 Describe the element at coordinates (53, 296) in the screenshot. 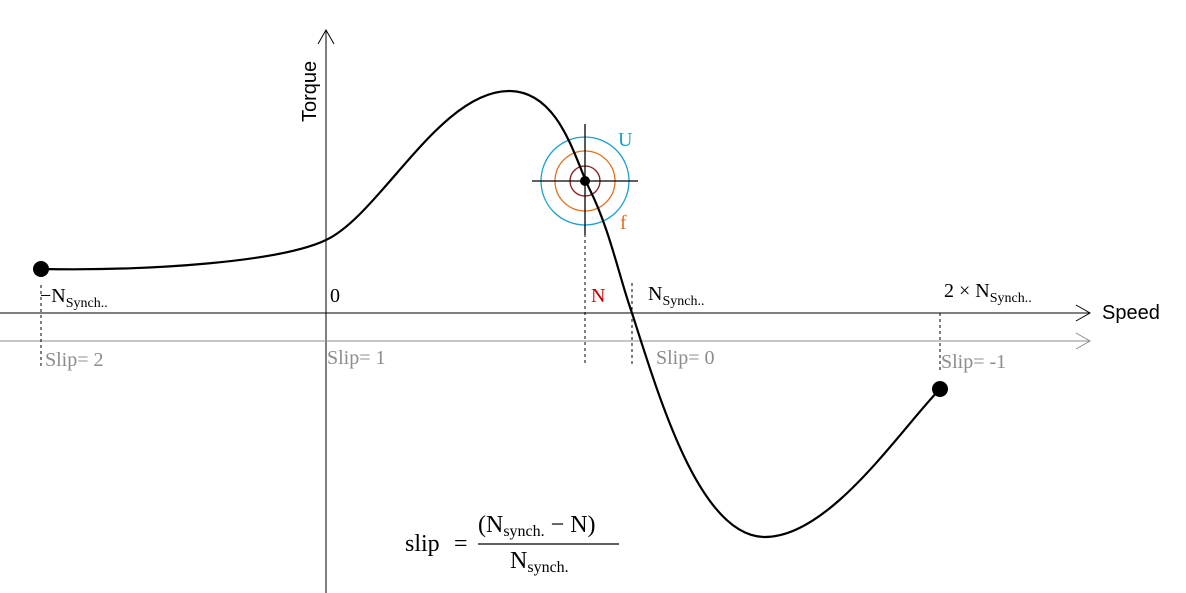

I see `speed-main: −N` at that location.